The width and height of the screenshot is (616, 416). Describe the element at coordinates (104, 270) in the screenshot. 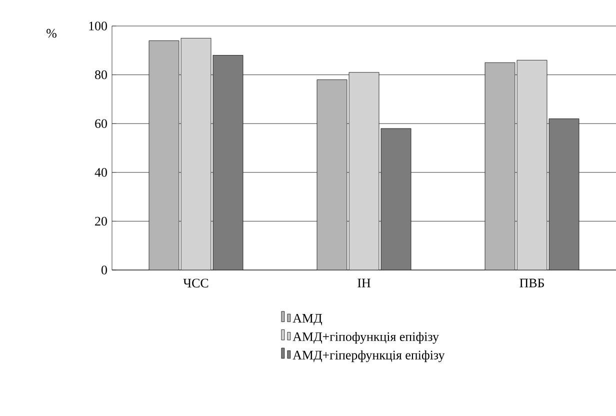

I see `y-tick-label: 0` at that location.